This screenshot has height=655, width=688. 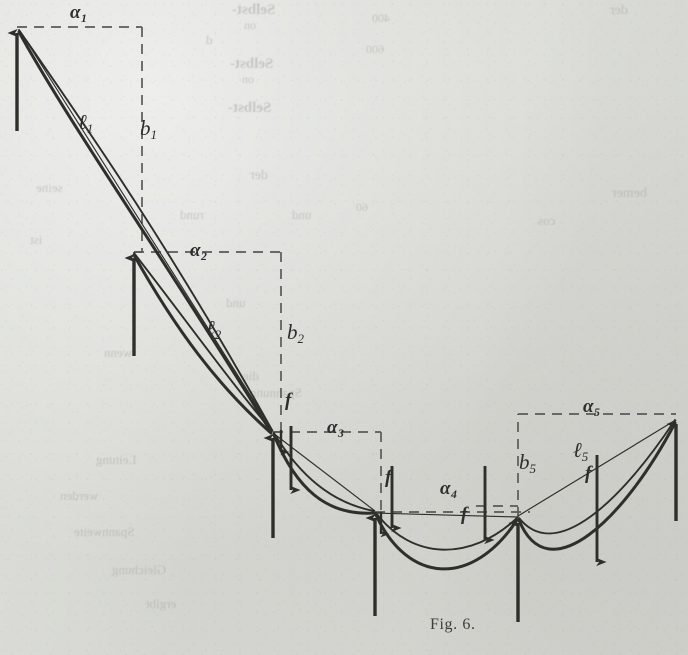 I want to click on alpha-4-label: α4, so click(x=449, y=489).